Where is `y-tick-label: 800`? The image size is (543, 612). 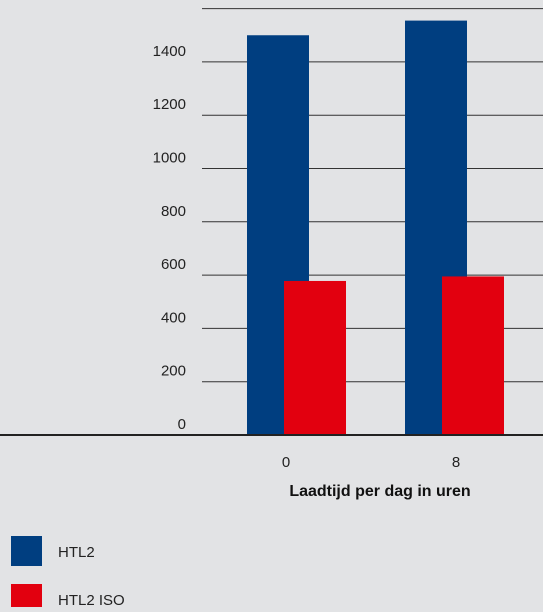
y-tick-label: 800 is located at coordinates (173, 211).